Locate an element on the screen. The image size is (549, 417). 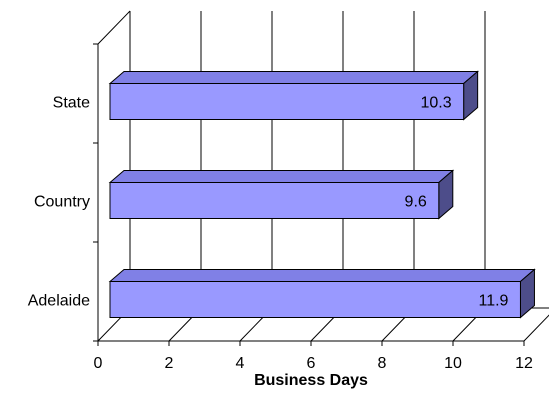
category-label: State is located at coordinates (71, 103).